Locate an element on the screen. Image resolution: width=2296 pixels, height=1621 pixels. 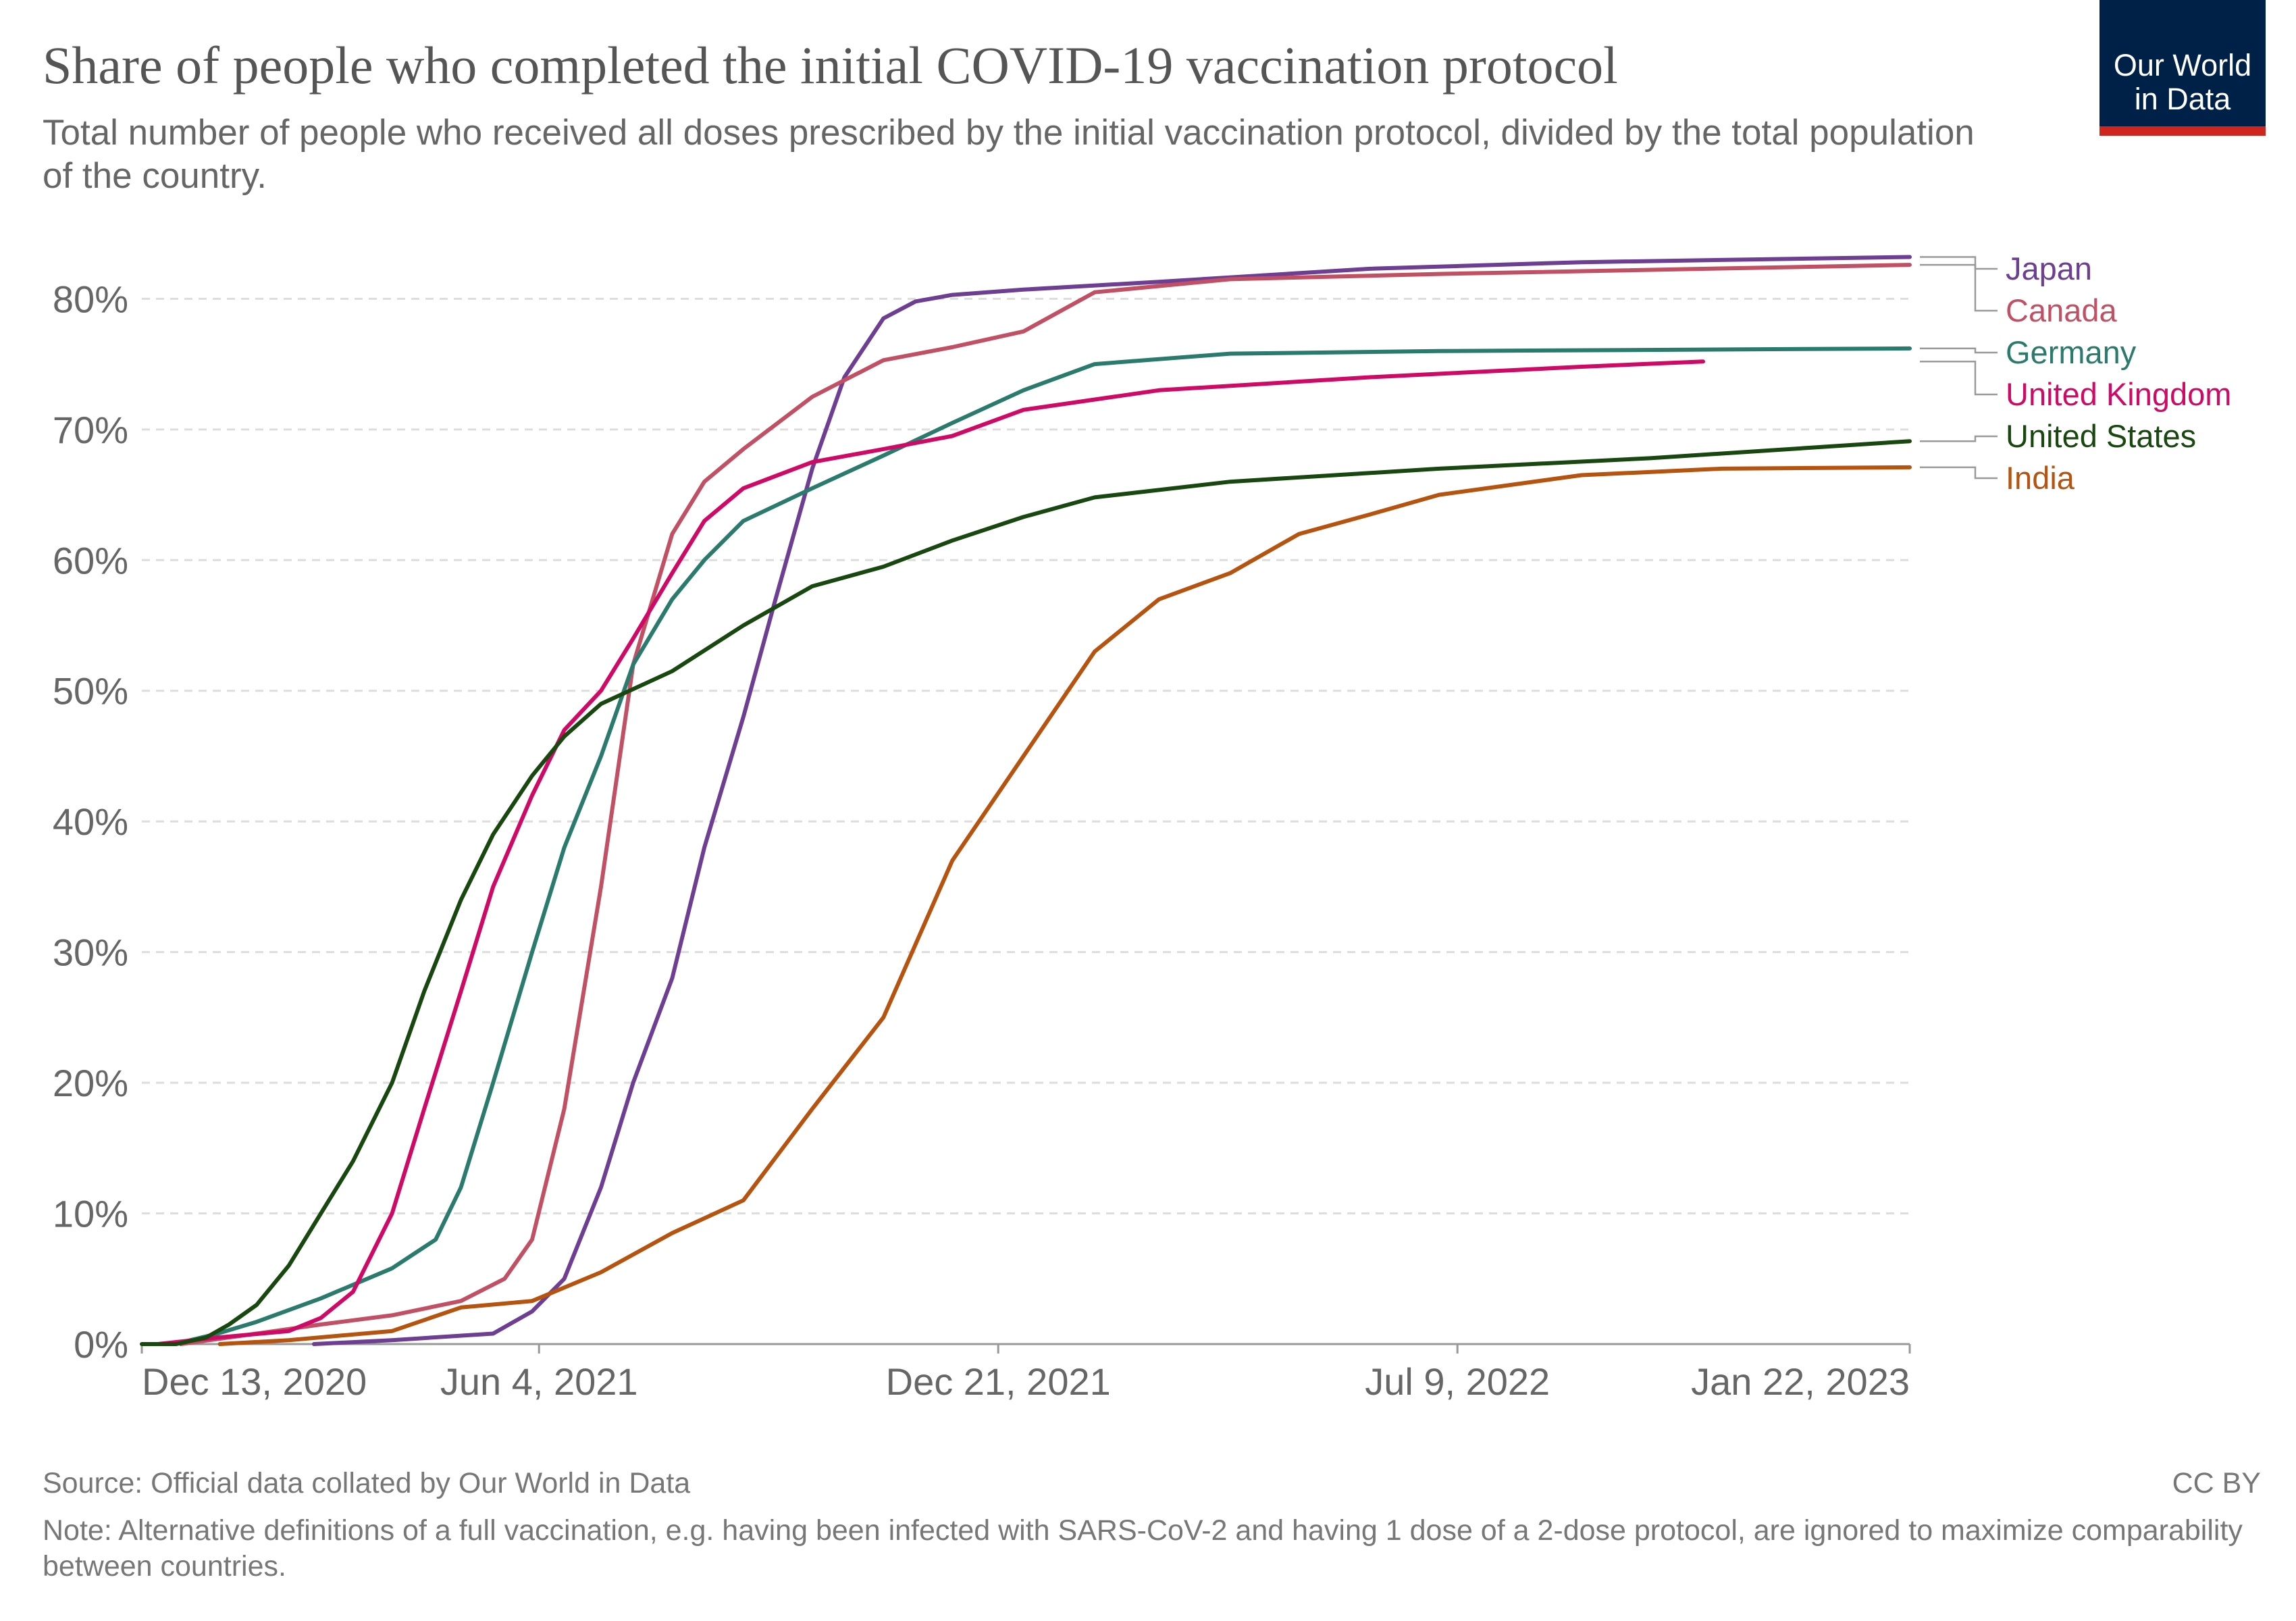
y-tick-label: 80% is located at coordinates (90, 299).